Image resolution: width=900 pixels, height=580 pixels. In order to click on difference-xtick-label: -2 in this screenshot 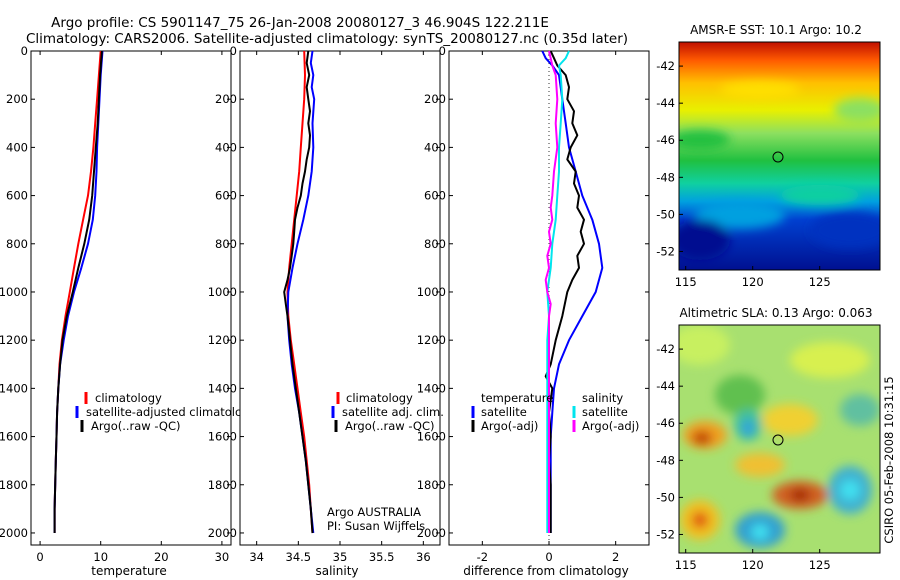, I will do `click(482, 557)`.